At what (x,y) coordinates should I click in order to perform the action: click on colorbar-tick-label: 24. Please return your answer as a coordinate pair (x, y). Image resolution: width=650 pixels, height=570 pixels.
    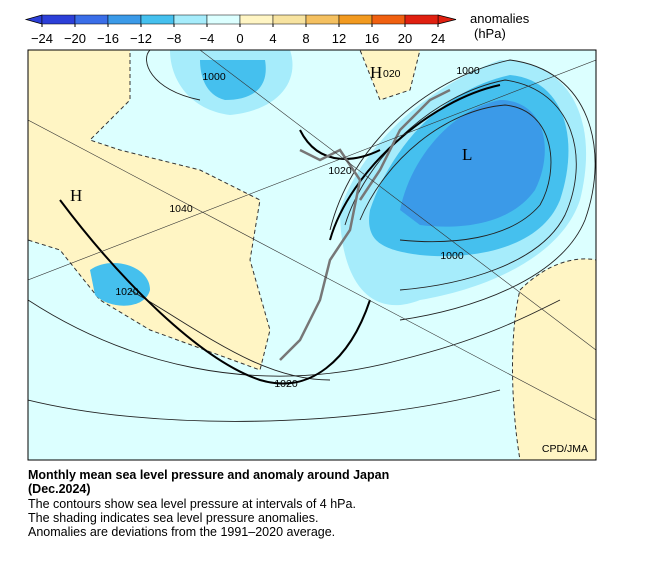
    Looking at the image, I should click on (438, 38).